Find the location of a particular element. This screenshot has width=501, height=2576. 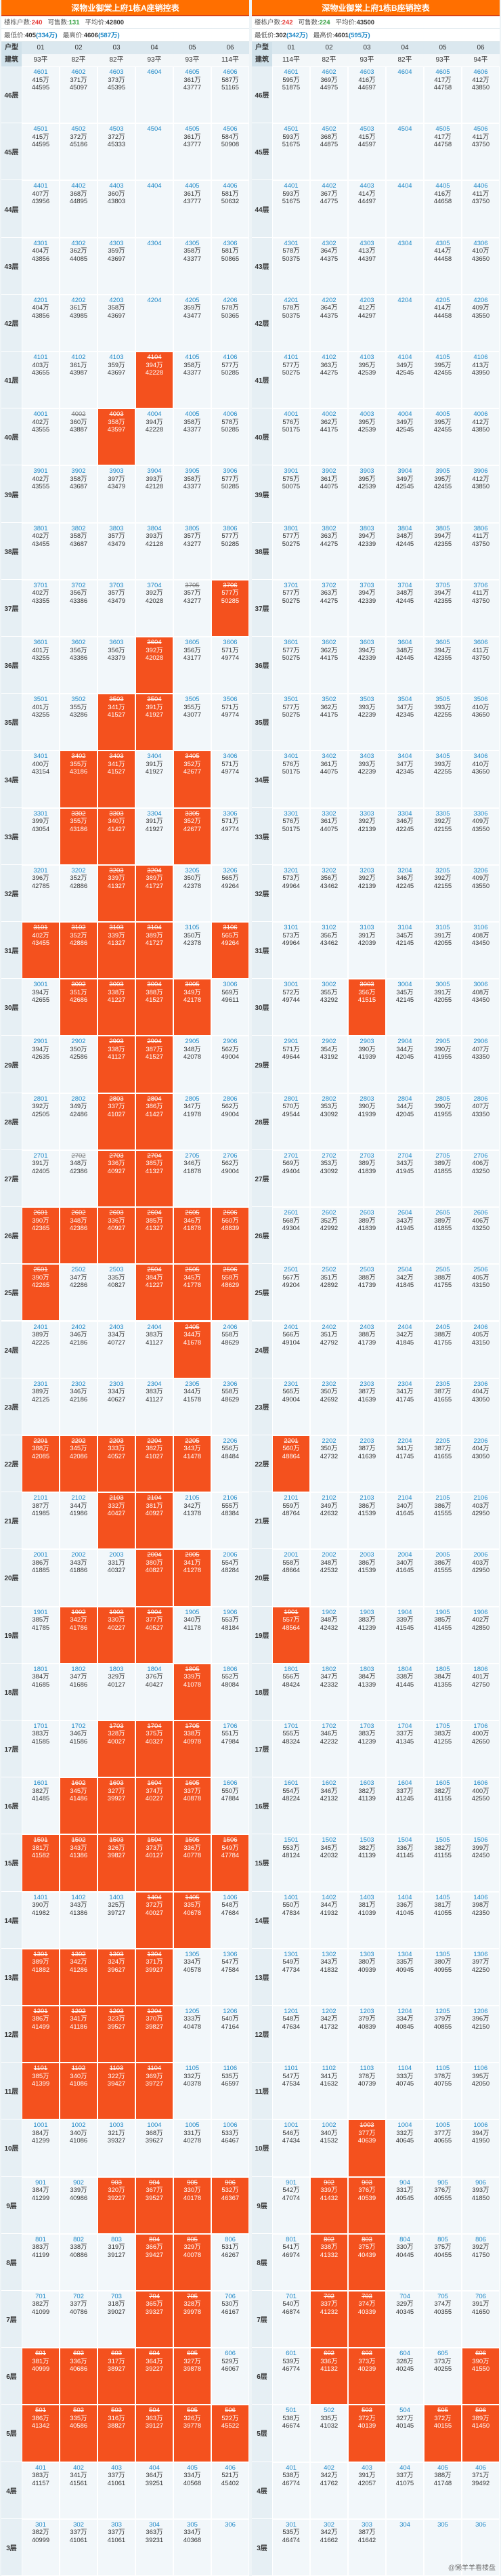

unit-cell: 1403 325万 39727 is located at coordinates (116, 1920).